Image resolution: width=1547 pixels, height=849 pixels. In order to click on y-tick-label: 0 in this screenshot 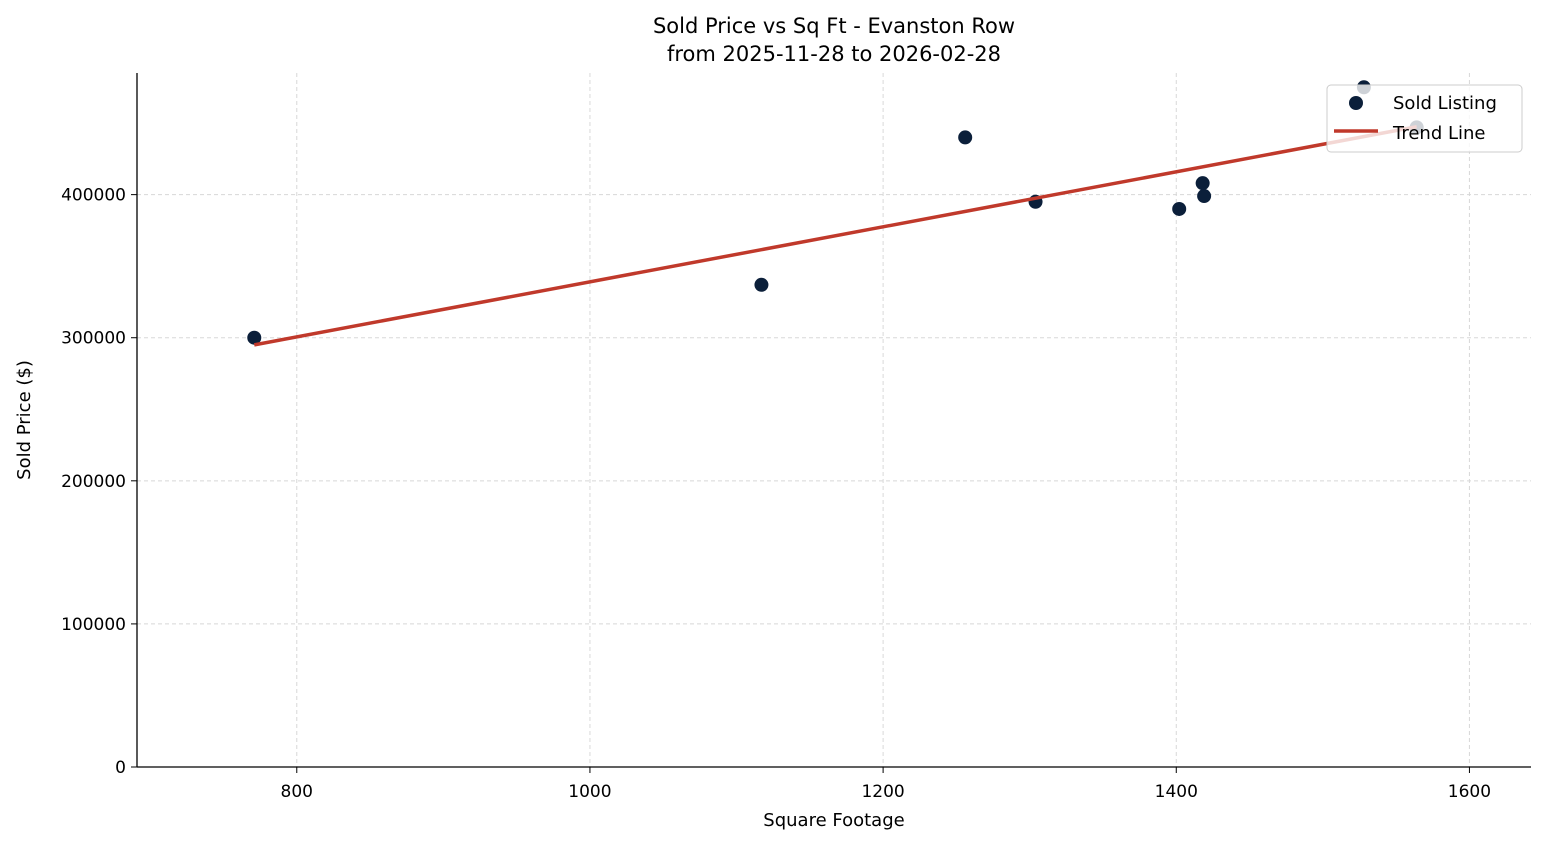, I will do `click(120, 768)`.